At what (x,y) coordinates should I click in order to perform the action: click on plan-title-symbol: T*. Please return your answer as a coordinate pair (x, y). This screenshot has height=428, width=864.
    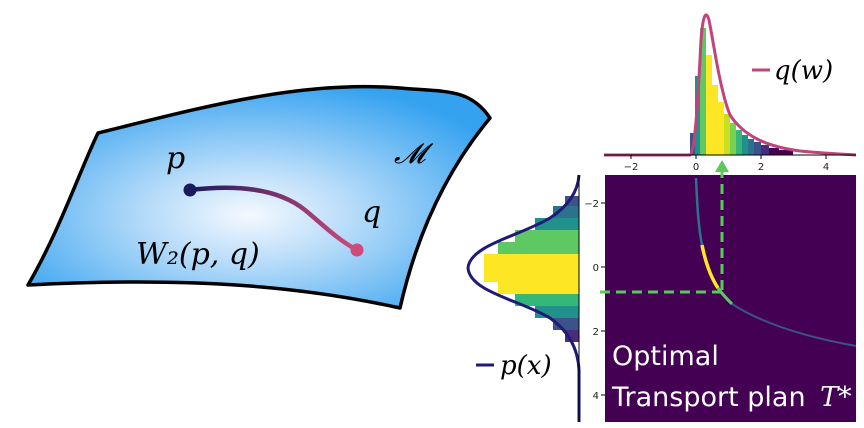
    Looking at the image, I should click on (836, 397).